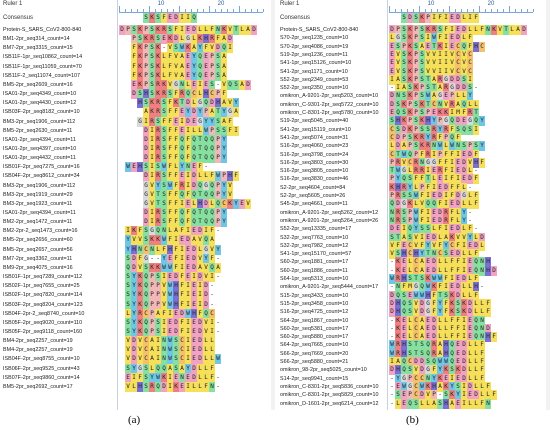 Image resolution: width=550 pixels, height=430 pixels. What do you see at coordinates (413, 353) in the screenshot?
I see `sequence-row: S66-2pr_seq7669_count=20 W R H S T S Q R A H Q E D L L F` at bounding box center [413, 353].